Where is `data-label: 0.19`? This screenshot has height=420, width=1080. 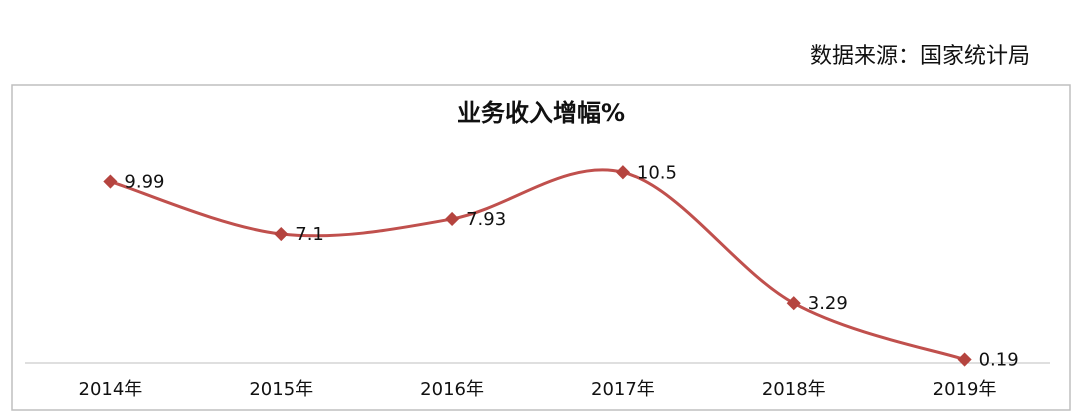 data-label: 0.19 is located at coordinates (999, 360).